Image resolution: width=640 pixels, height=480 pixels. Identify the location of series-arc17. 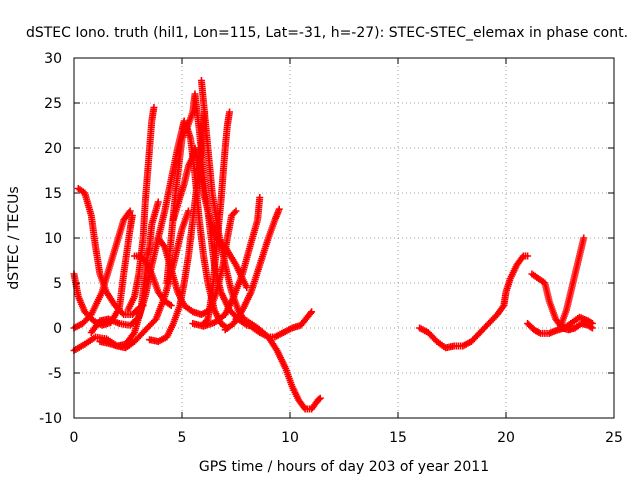
(252, 269).